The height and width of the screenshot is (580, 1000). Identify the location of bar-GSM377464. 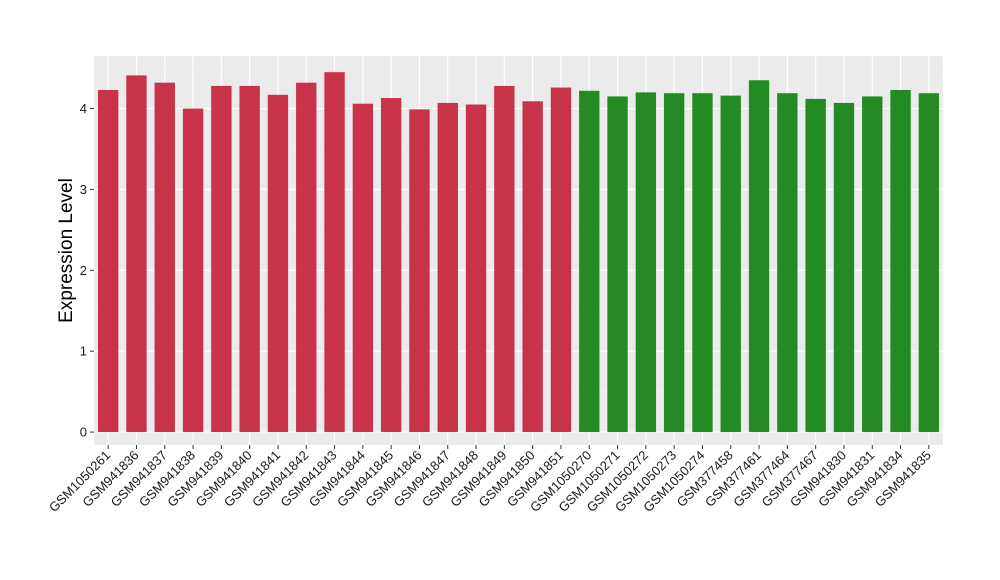
(787, 263).